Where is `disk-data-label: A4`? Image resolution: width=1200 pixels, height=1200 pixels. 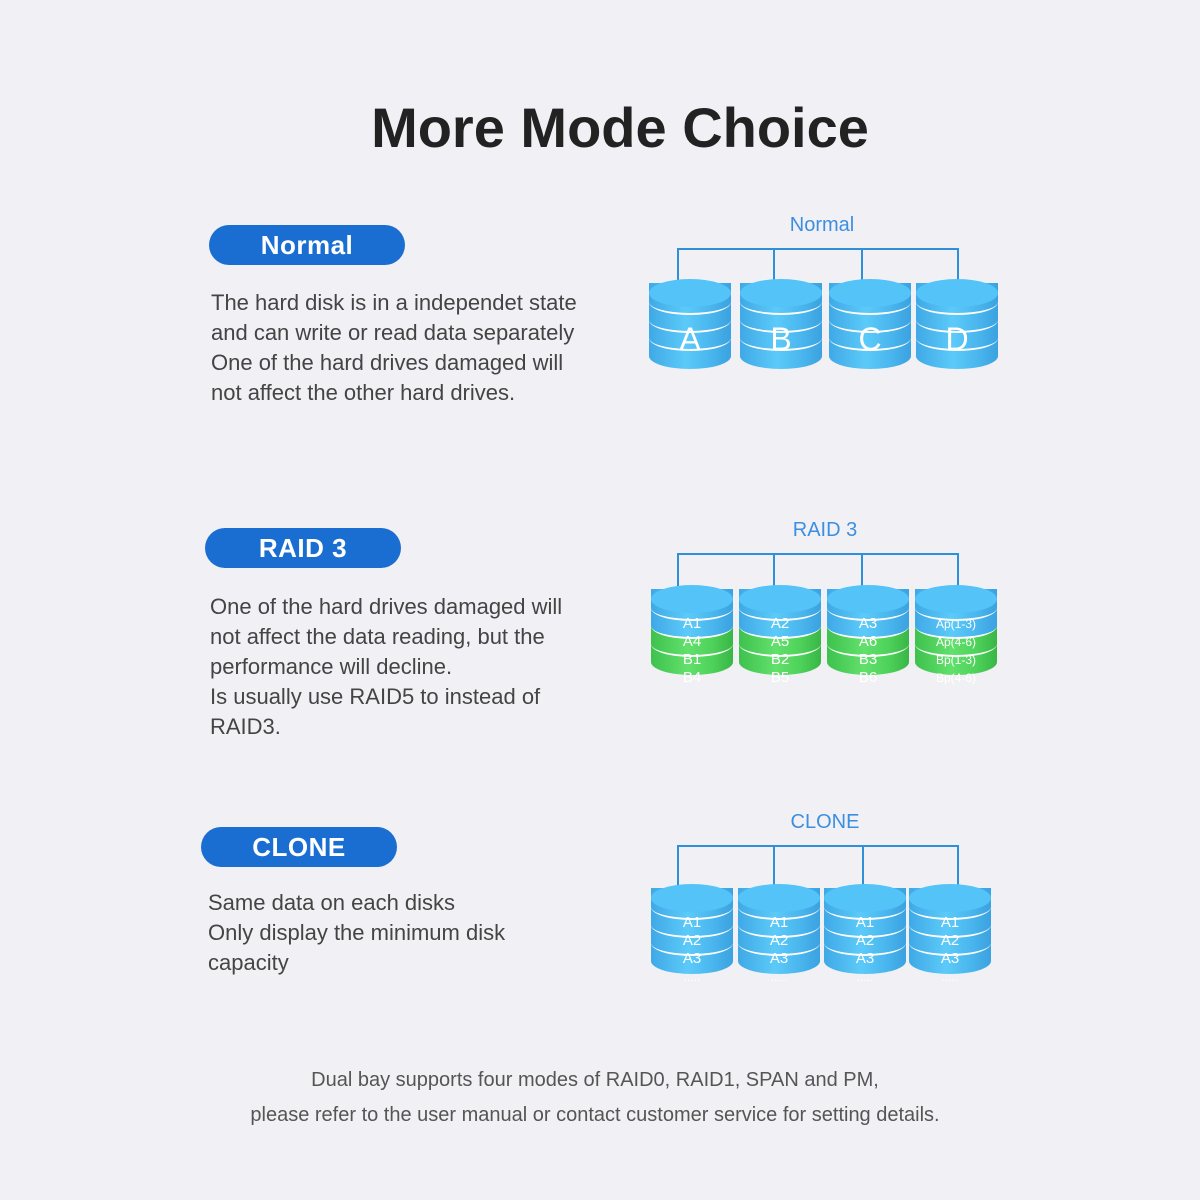 disk-data-label: A4 is located at coordinates (692, 641).